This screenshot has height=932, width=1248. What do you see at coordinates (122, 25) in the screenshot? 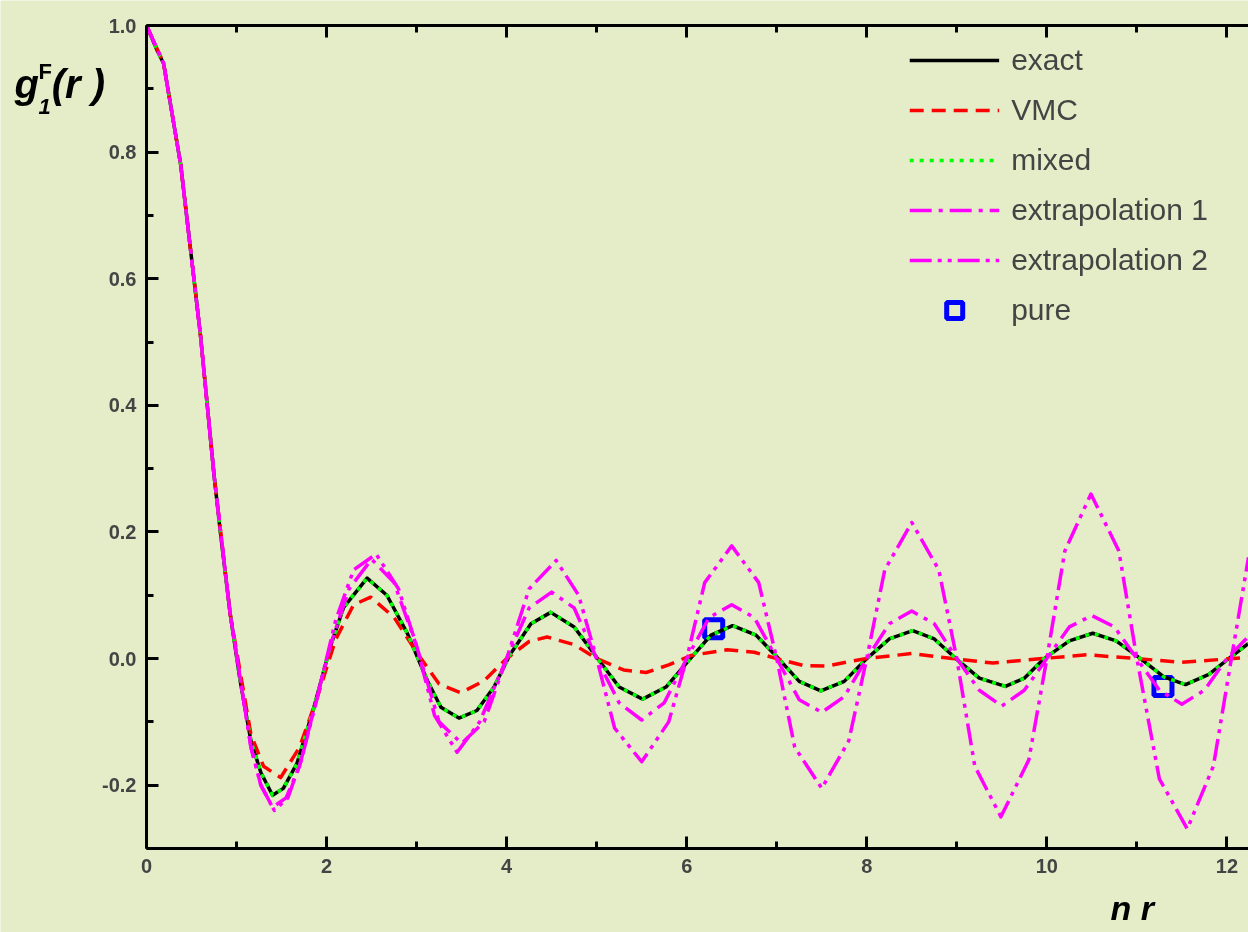
I see `y-tick-label: 1.0` at bounding box center [122, 25].